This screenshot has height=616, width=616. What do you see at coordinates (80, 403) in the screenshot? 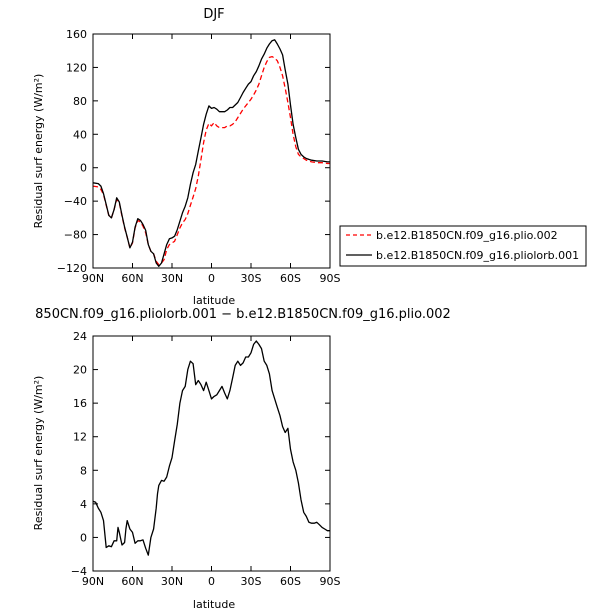
I see `bottom-y-tick-label: 16` at bounding box center [80, 403].